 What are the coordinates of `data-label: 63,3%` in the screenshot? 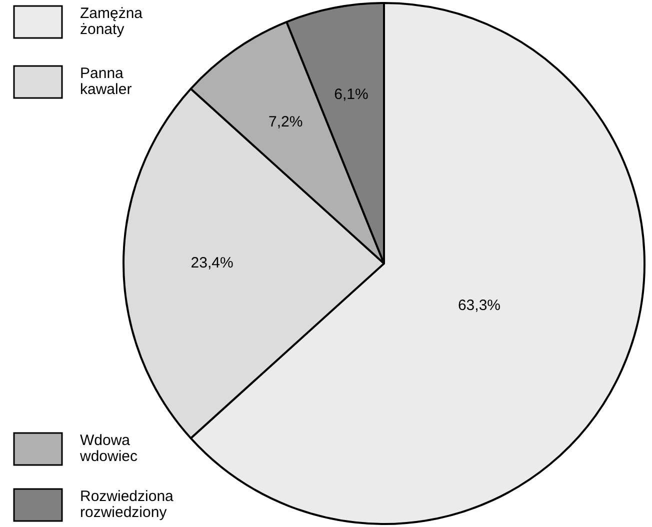 It's located at (479, 305).